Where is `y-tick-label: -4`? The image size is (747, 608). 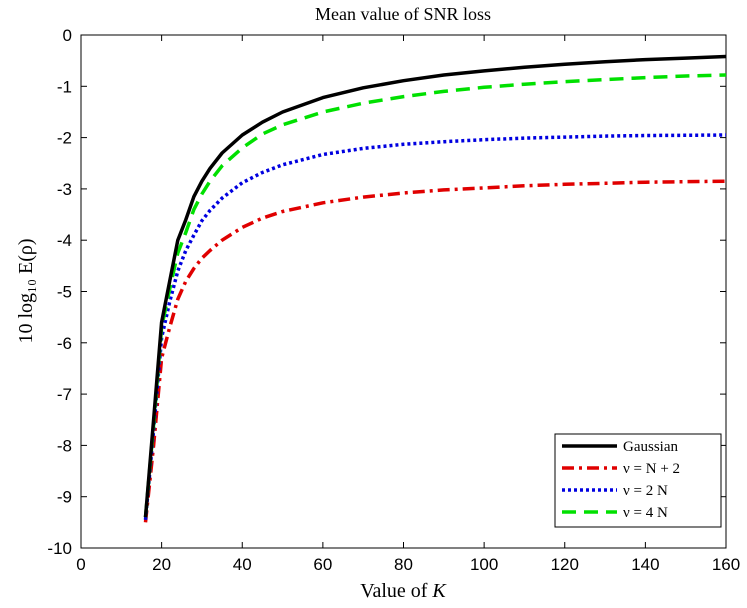 y-tick-label: -4 is located at coordinates (64, 240).